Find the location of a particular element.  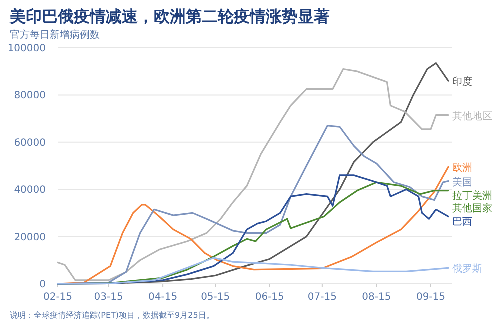

series-label: 欧洲 is located at coordinates (462, 168).